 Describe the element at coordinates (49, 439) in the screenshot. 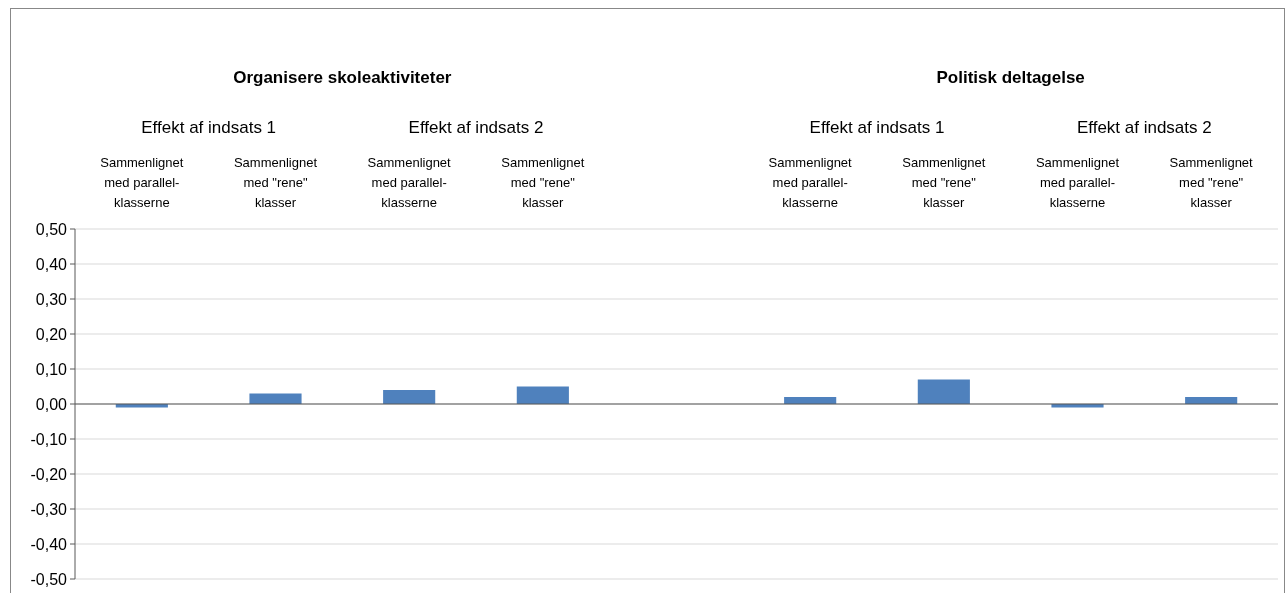

I see `y-tick-label: -0,10` at that location.